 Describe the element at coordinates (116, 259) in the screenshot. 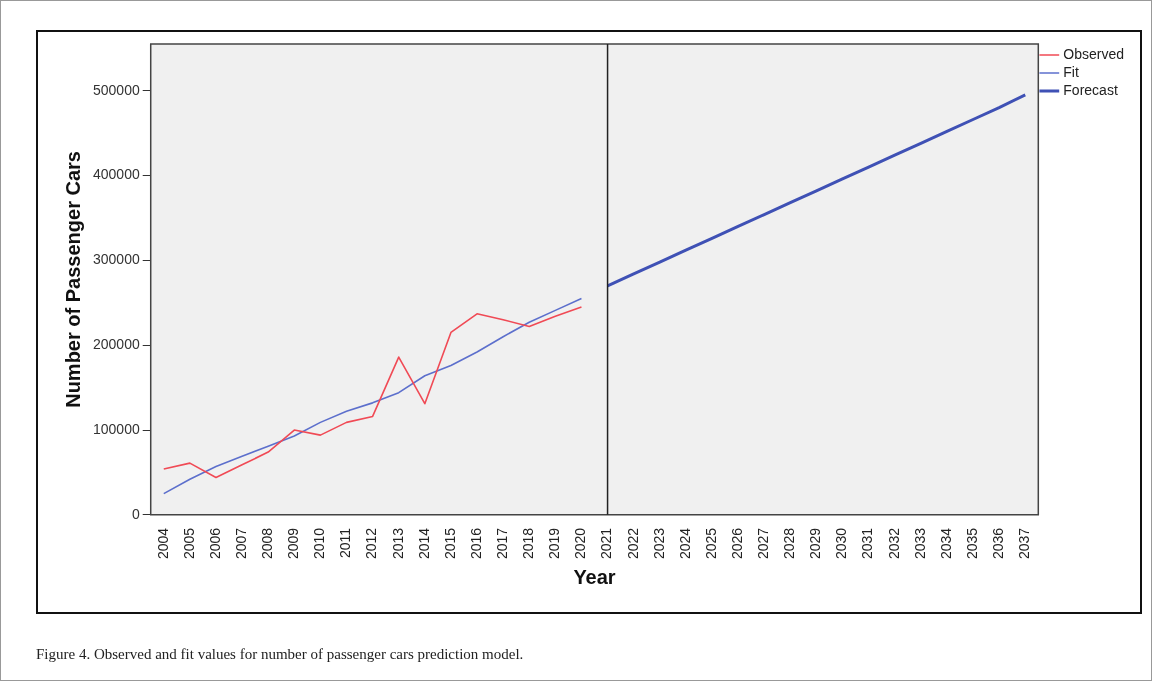

I see `y-tick-label: 300000` at that location.